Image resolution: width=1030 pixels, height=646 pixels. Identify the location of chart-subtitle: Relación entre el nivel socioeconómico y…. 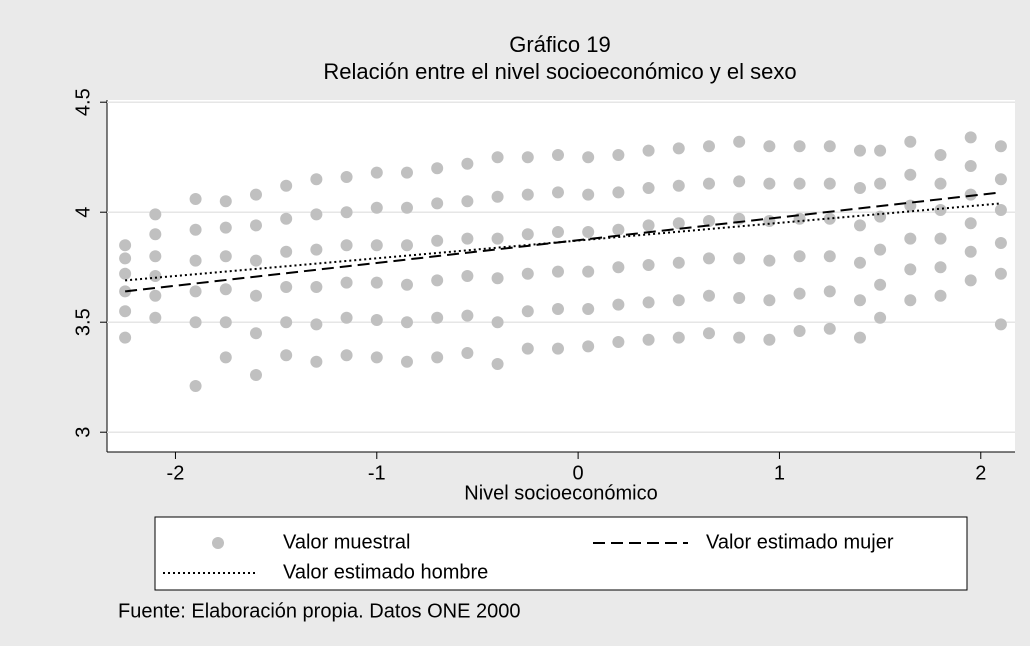
(559, 71).